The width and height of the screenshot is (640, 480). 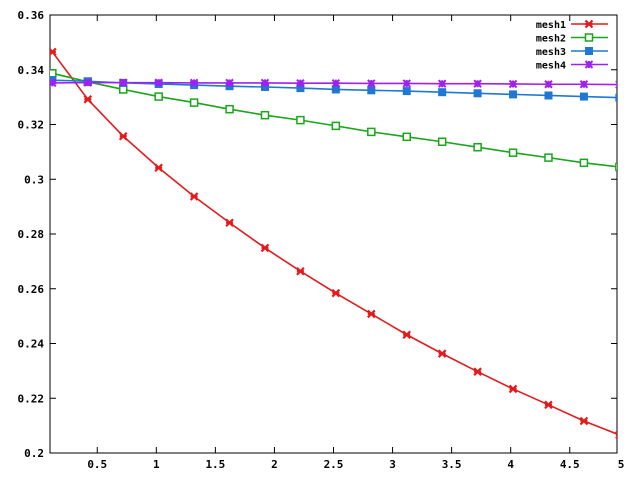 What do you see at coordinates (621, 464) in the screenshot?
I see `x-tick-label: 5` at bounding box center [621, 464].